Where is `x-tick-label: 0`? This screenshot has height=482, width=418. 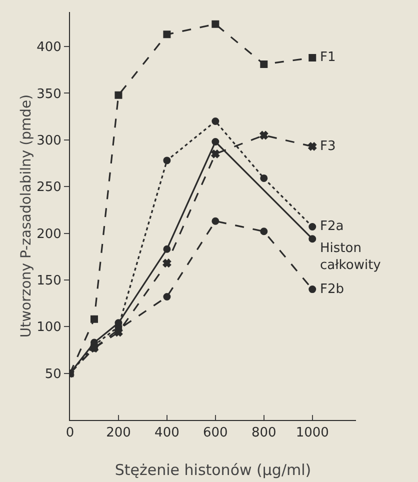
x-tick-label: 0 is located at coordinates (70, 433).